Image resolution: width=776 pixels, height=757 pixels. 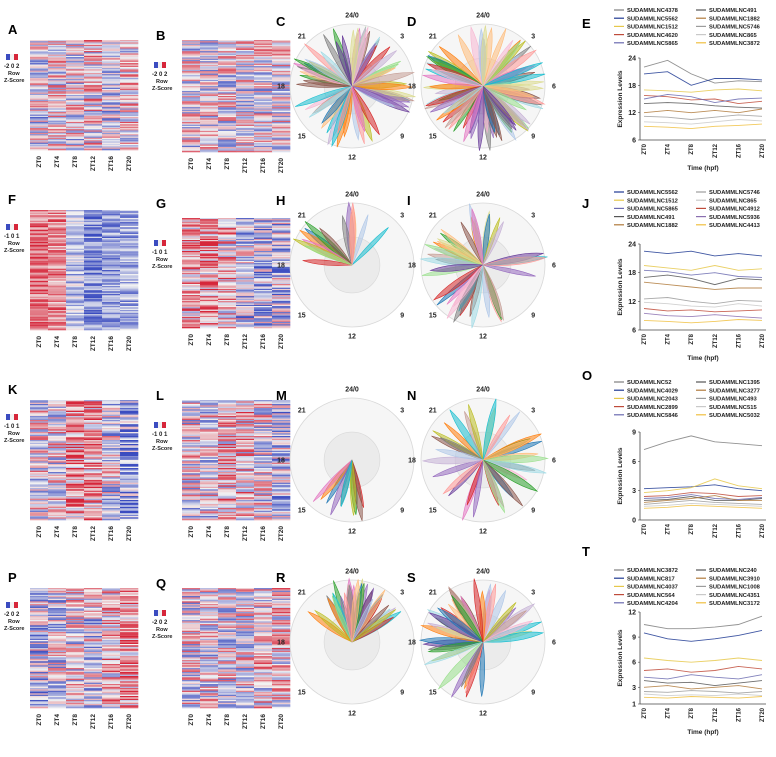 I want to click on radial-hour-label: 12, so click(x=483, y=532).